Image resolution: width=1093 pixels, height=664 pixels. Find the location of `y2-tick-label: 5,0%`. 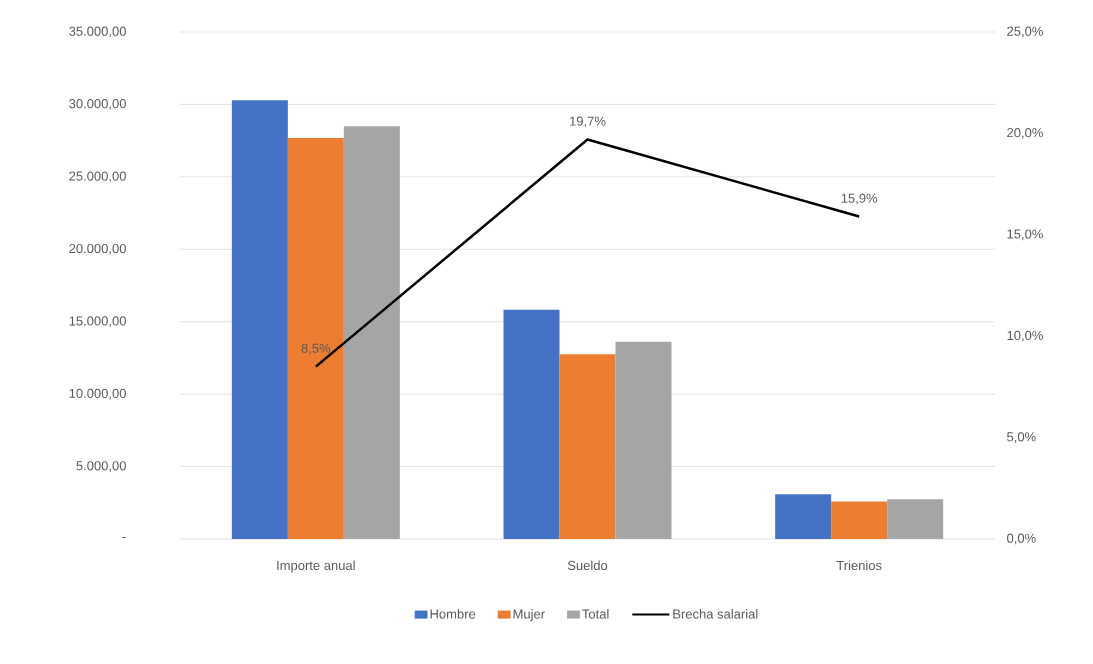

y2-tick-label: 5,0% is located at coordinates (1021, 437).